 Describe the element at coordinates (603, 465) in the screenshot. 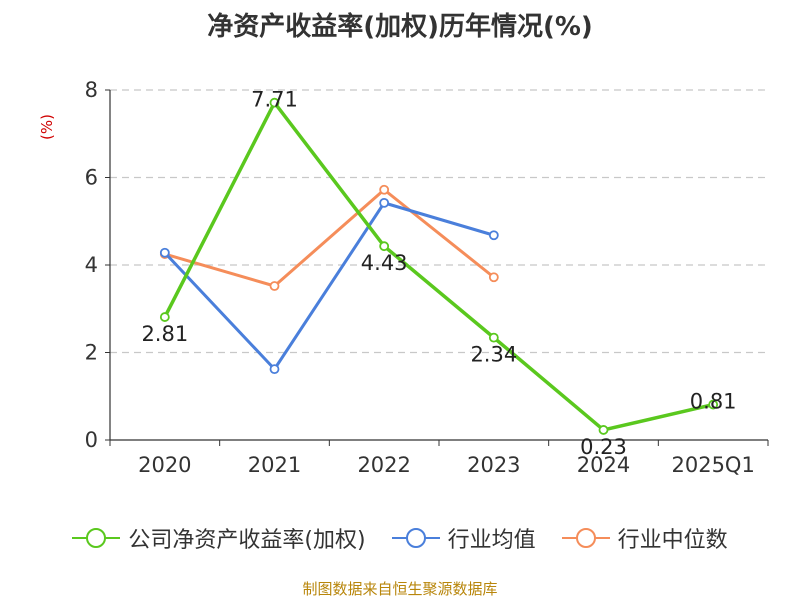

I see `x-tick-label: 2024` at that location.